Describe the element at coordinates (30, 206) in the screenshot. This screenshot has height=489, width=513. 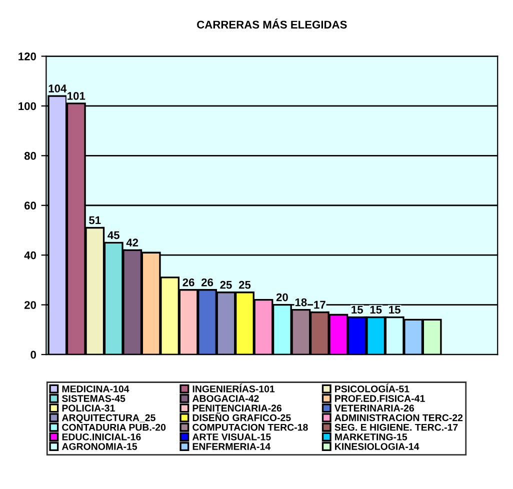
I see `y-tick-label: 60` at that location.